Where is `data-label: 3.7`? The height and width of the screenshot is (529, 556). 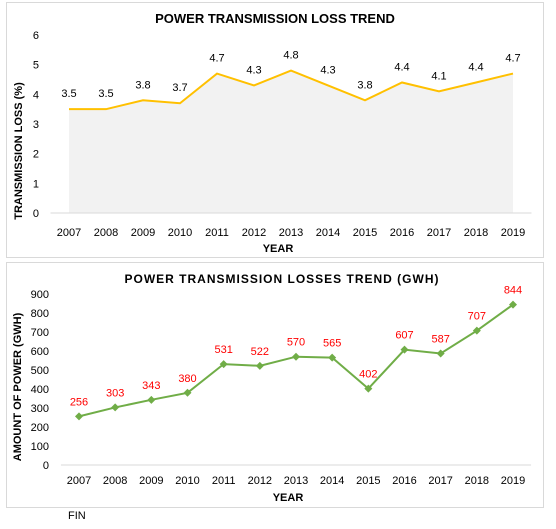
data-label: 3.7 is located at coordinates (179, 88).